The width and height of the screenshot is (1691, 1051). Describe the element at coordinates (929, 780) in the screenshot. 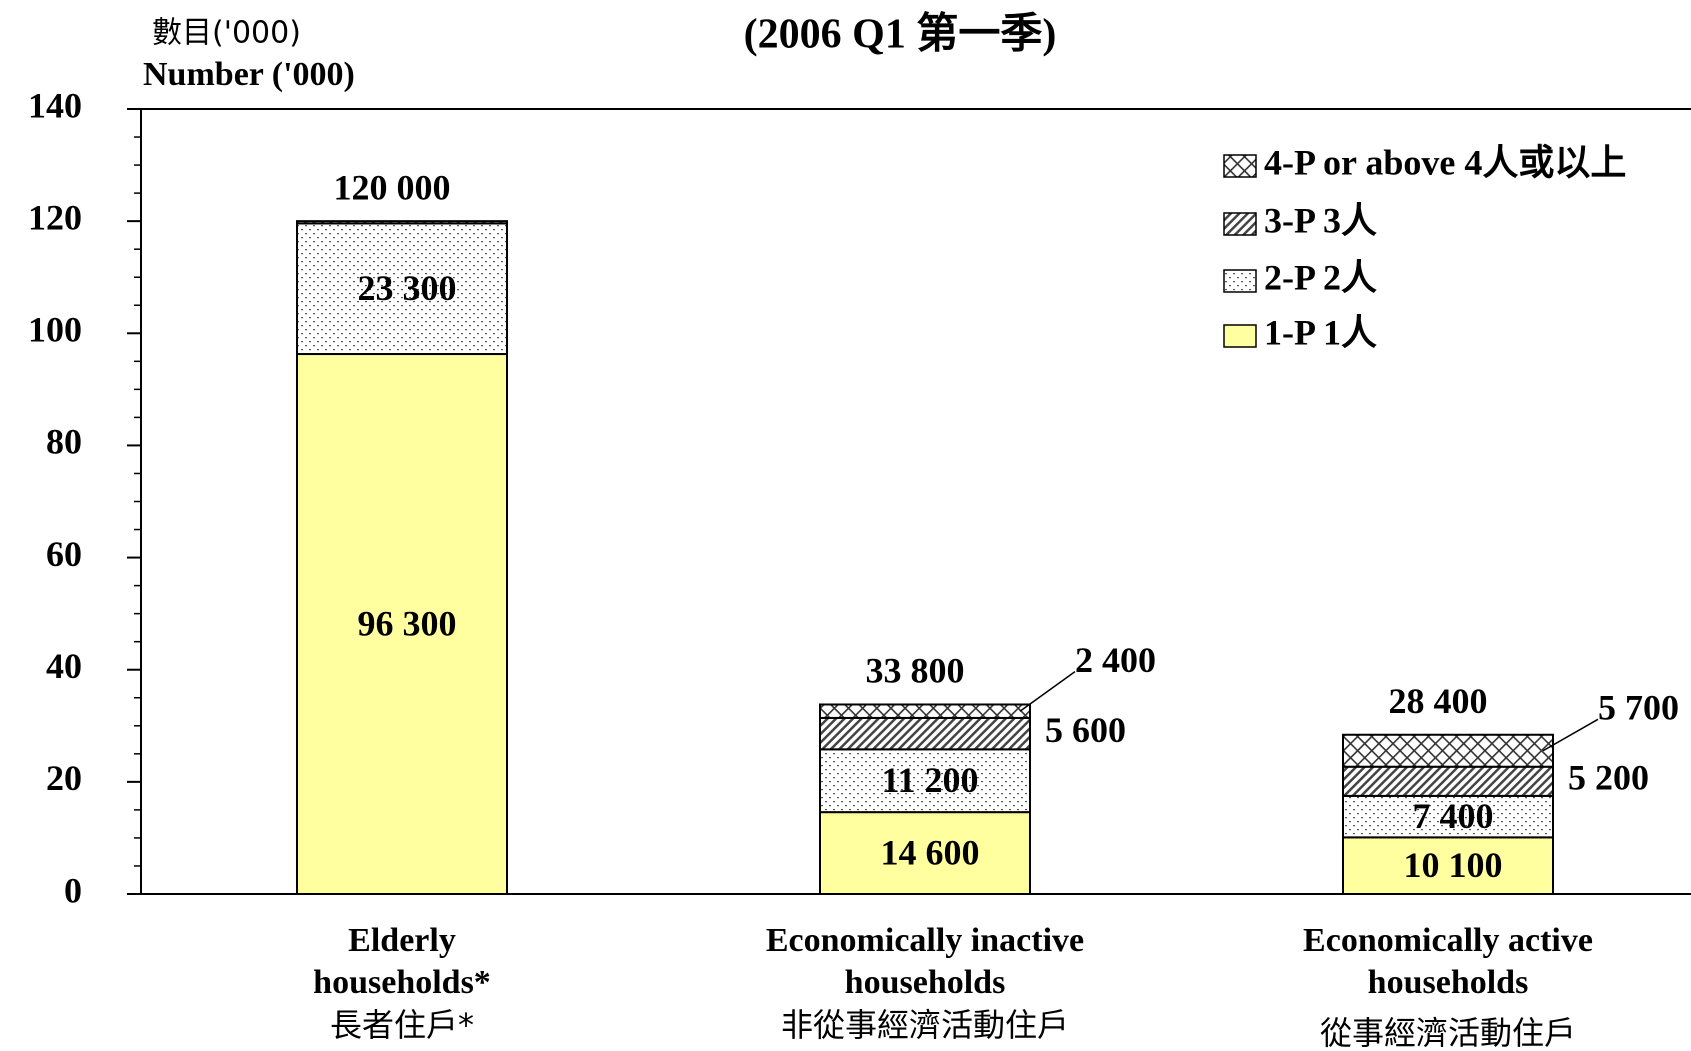

I see `value-label: 11 200` at that location.